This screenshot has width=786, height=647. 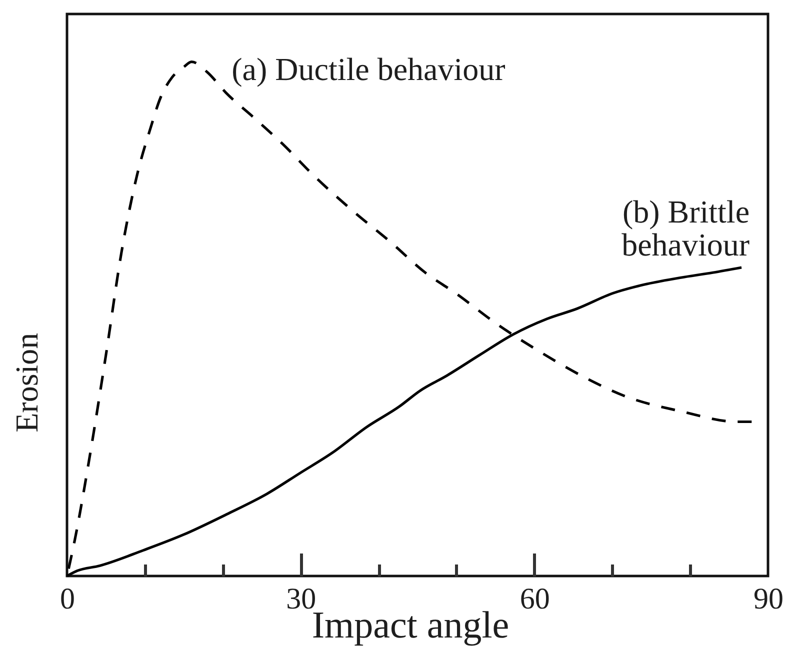 What do you see at coordinates (369, 68) in the screenshot?
I see `series-label: (a) Ductile behaviour` at bounding box center [369, 68].